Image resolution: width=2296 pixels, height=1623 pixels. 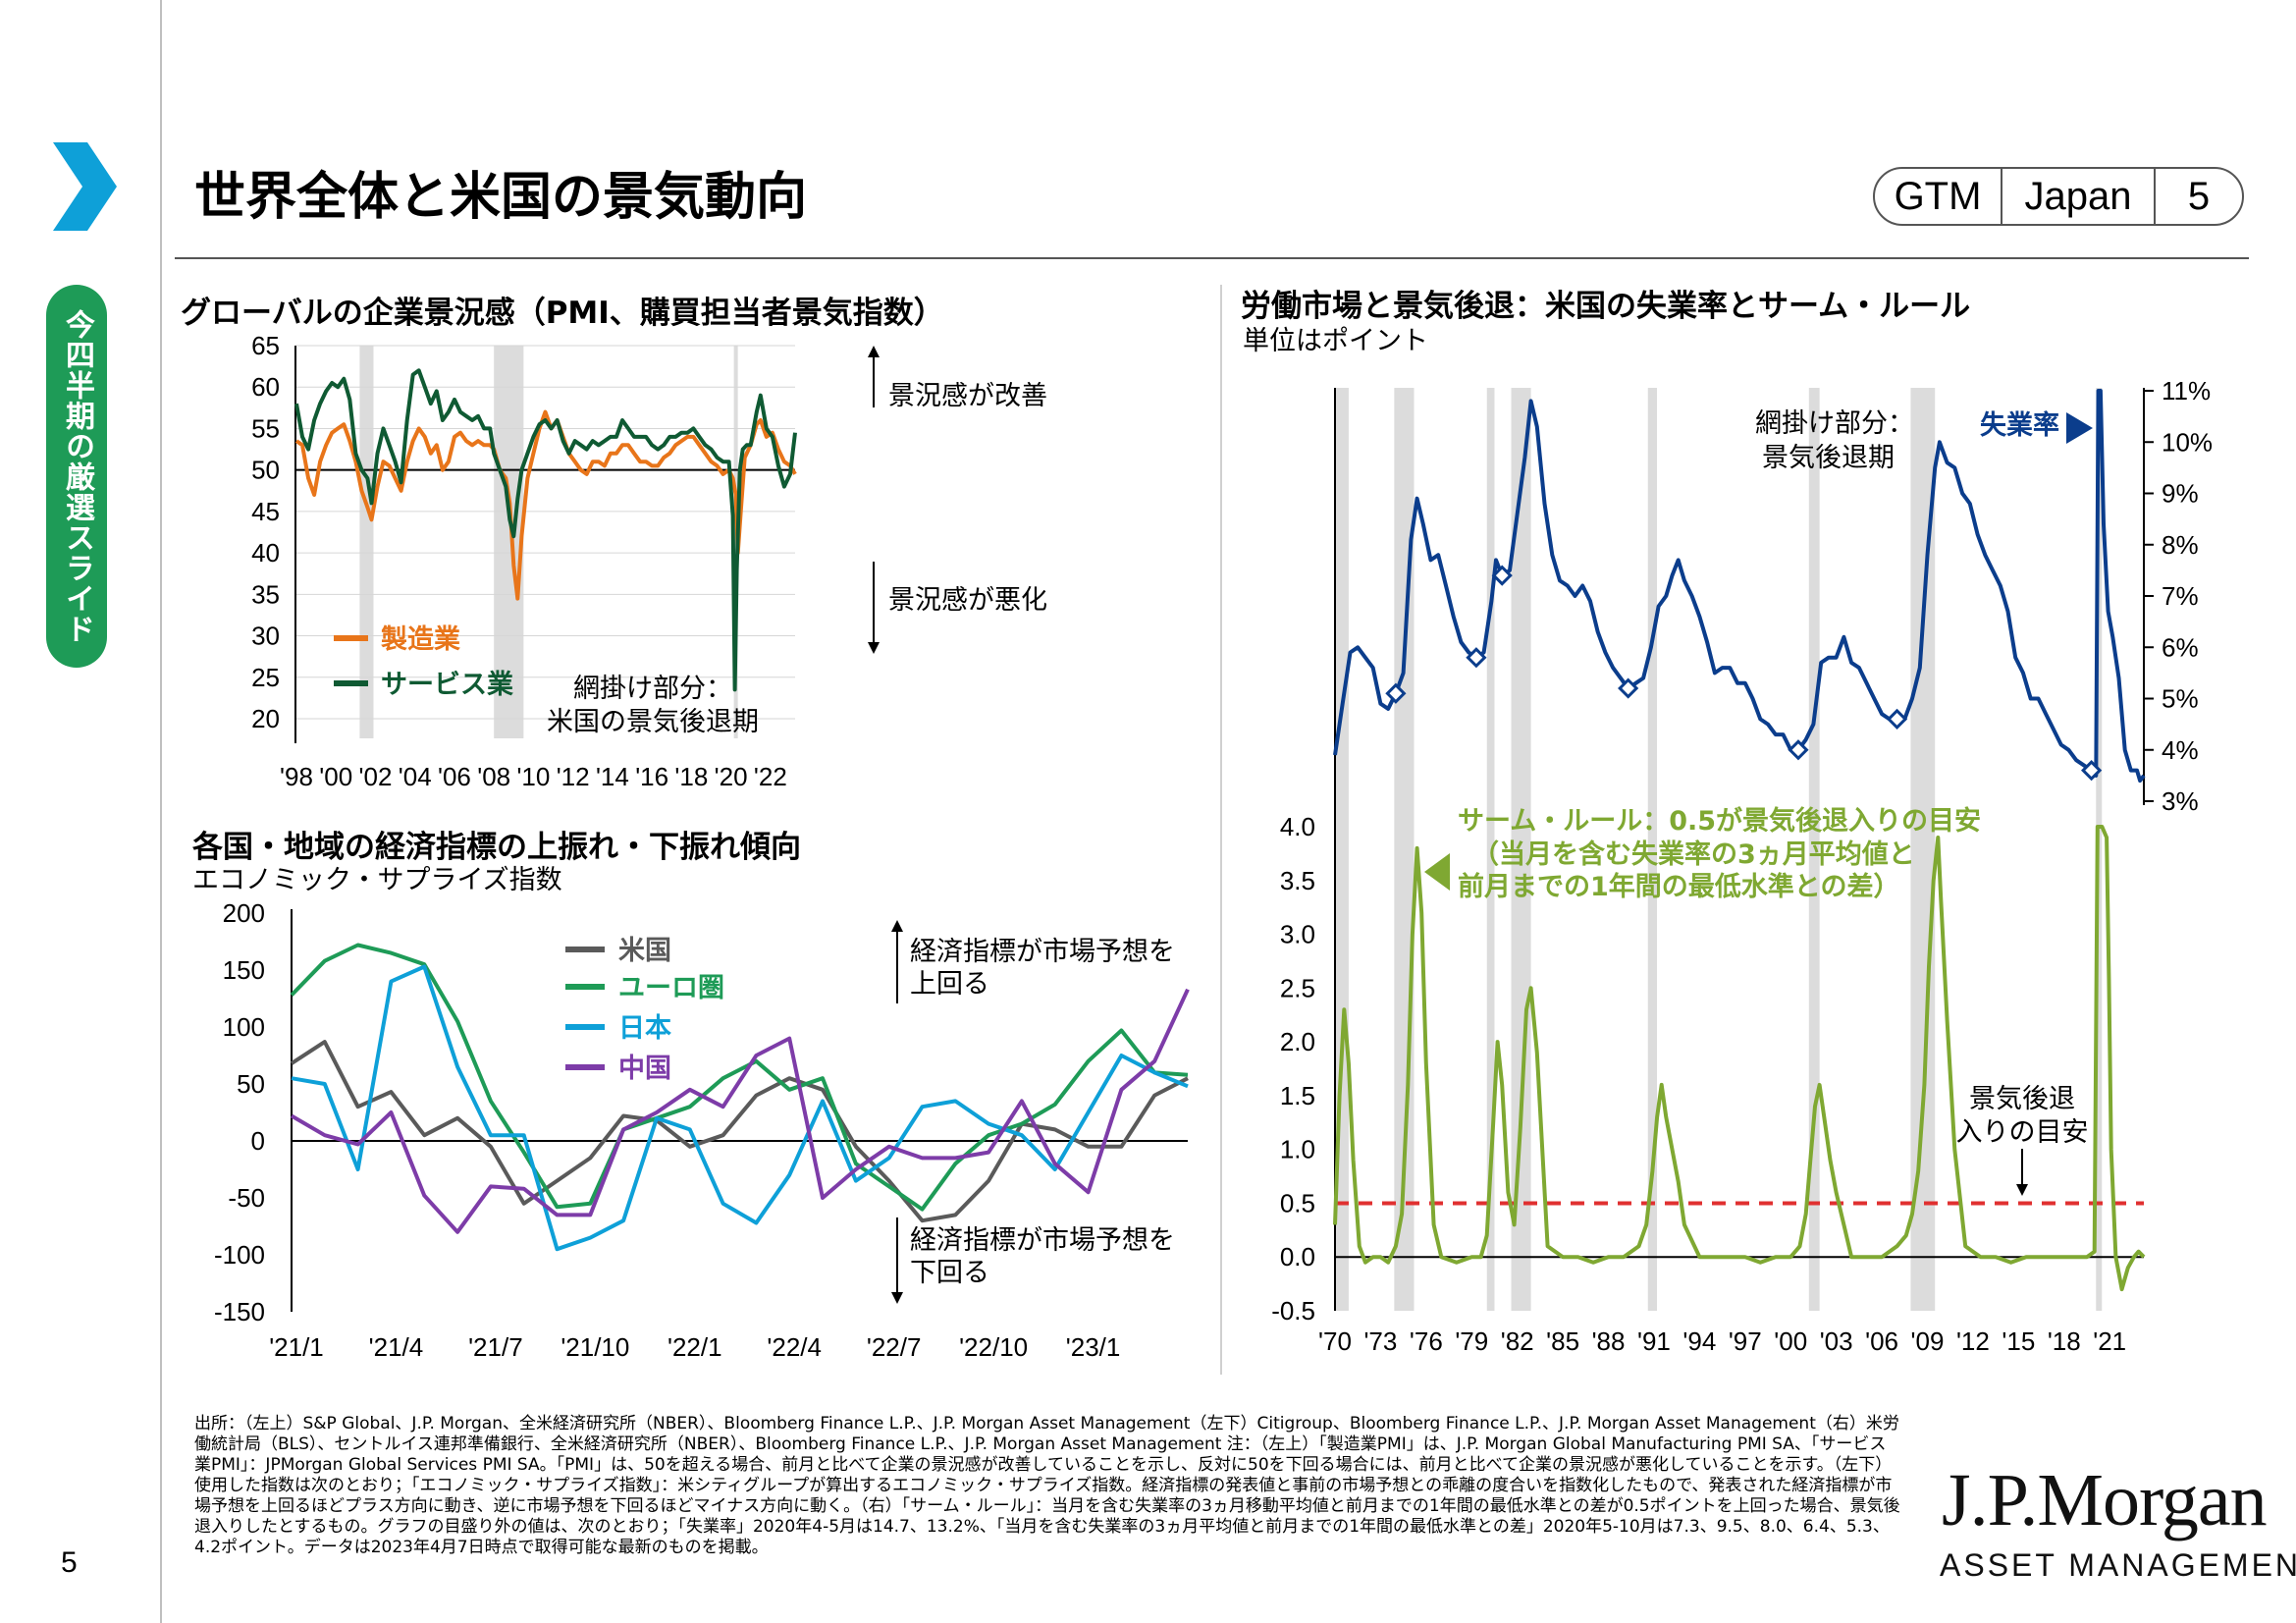 What do you see at coordinates (1298, 987) in the screenshot?
I see `left-y-tick-label: 2.5` at bounding box center [1298, 987].